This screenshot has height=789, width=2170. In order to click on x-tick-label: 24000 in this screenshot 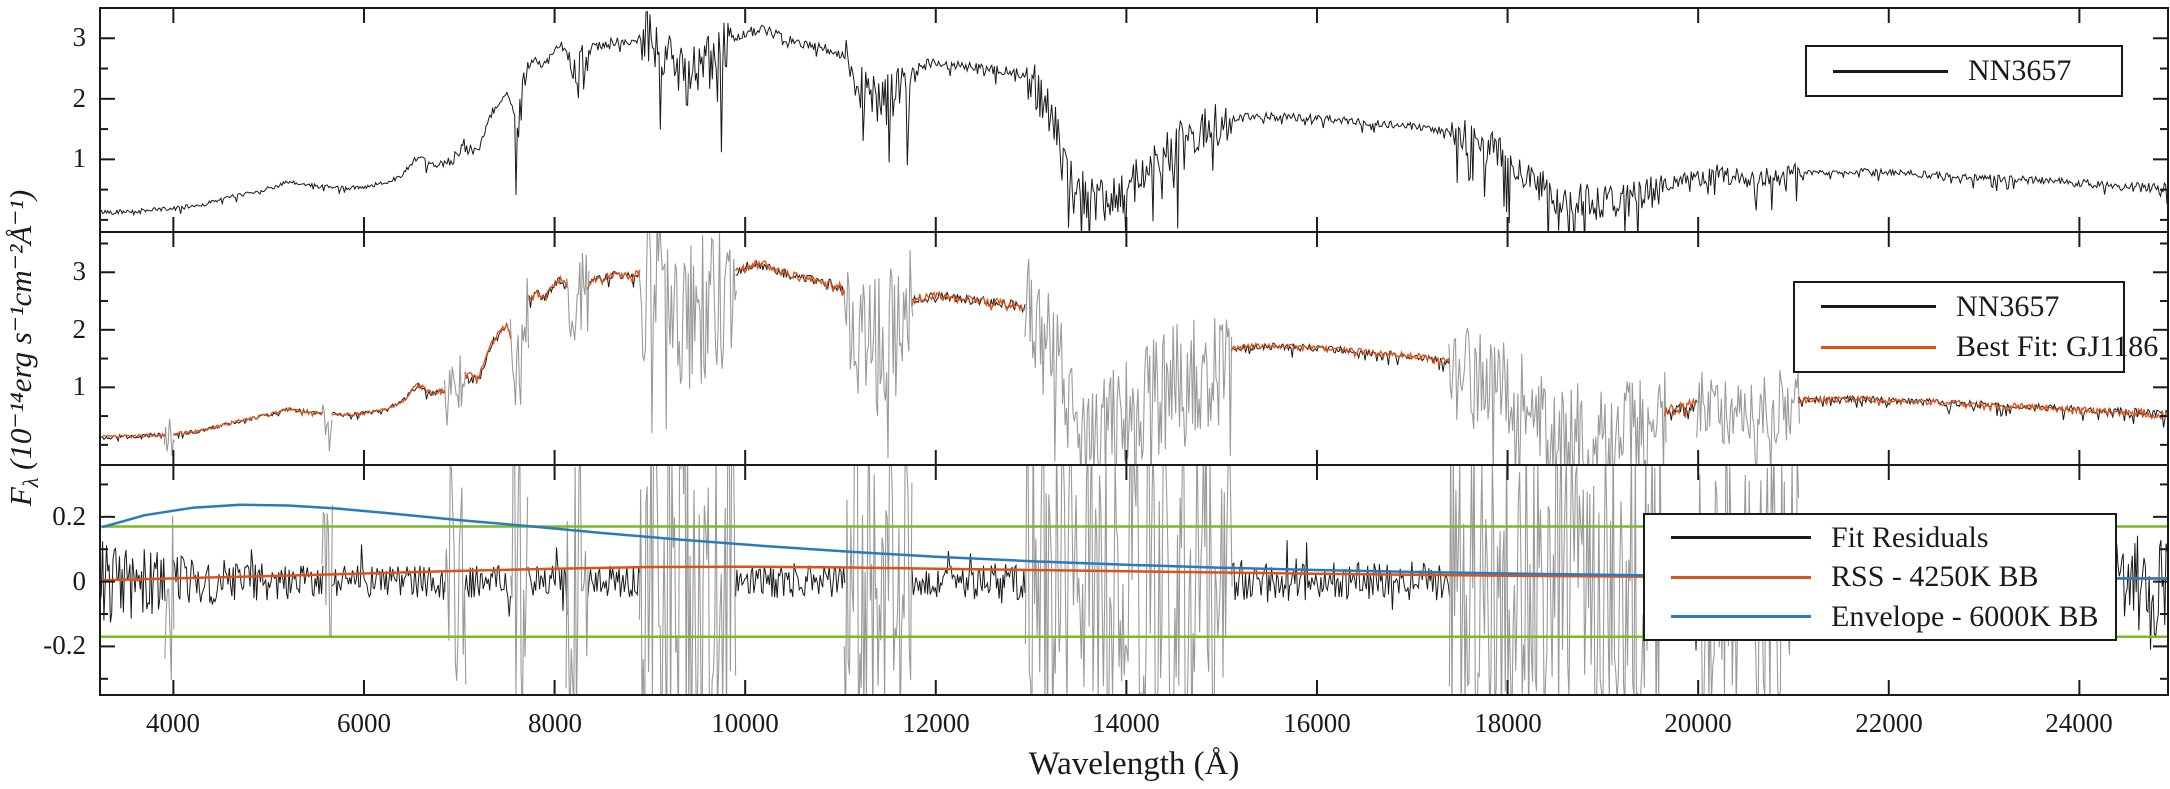, I will do `click(2079, 723)`.